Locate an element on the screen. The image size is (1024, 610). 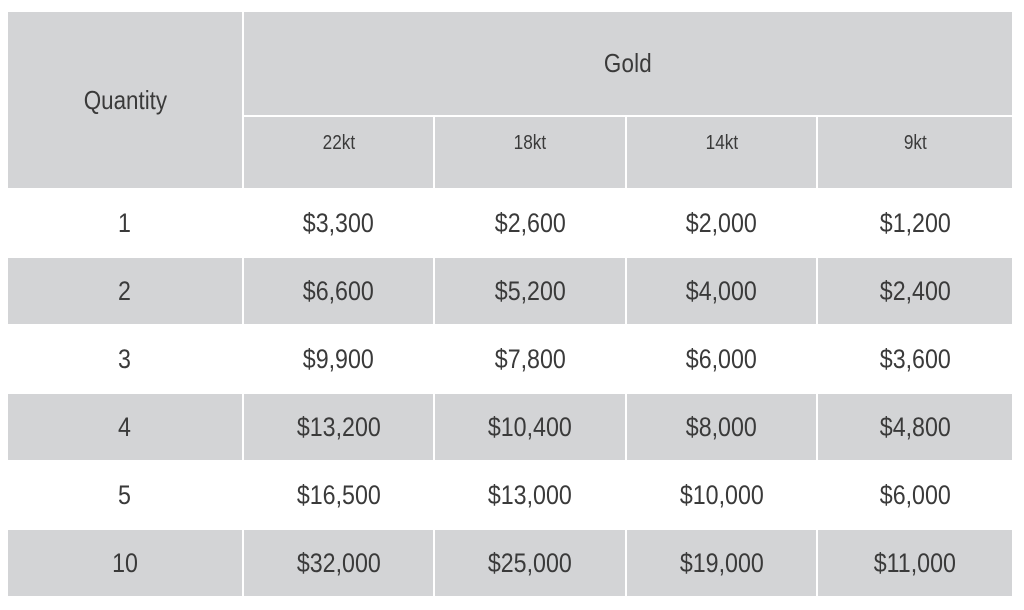
quantity-value: 10 is located at coordinates (125, 562).